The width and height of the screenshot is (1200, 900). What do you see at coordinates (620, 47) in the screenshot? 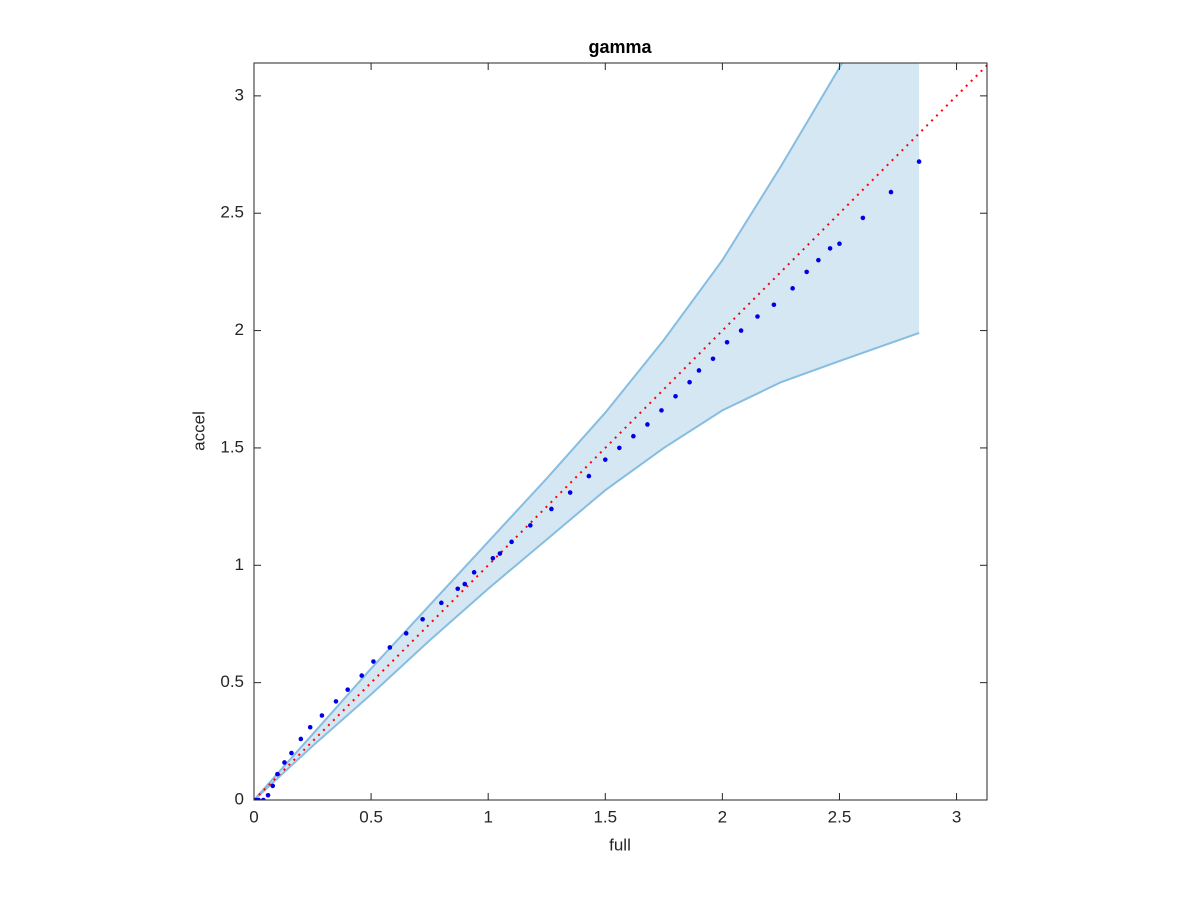
I see `chart-title: gamma` at bounding box center [620, 47].